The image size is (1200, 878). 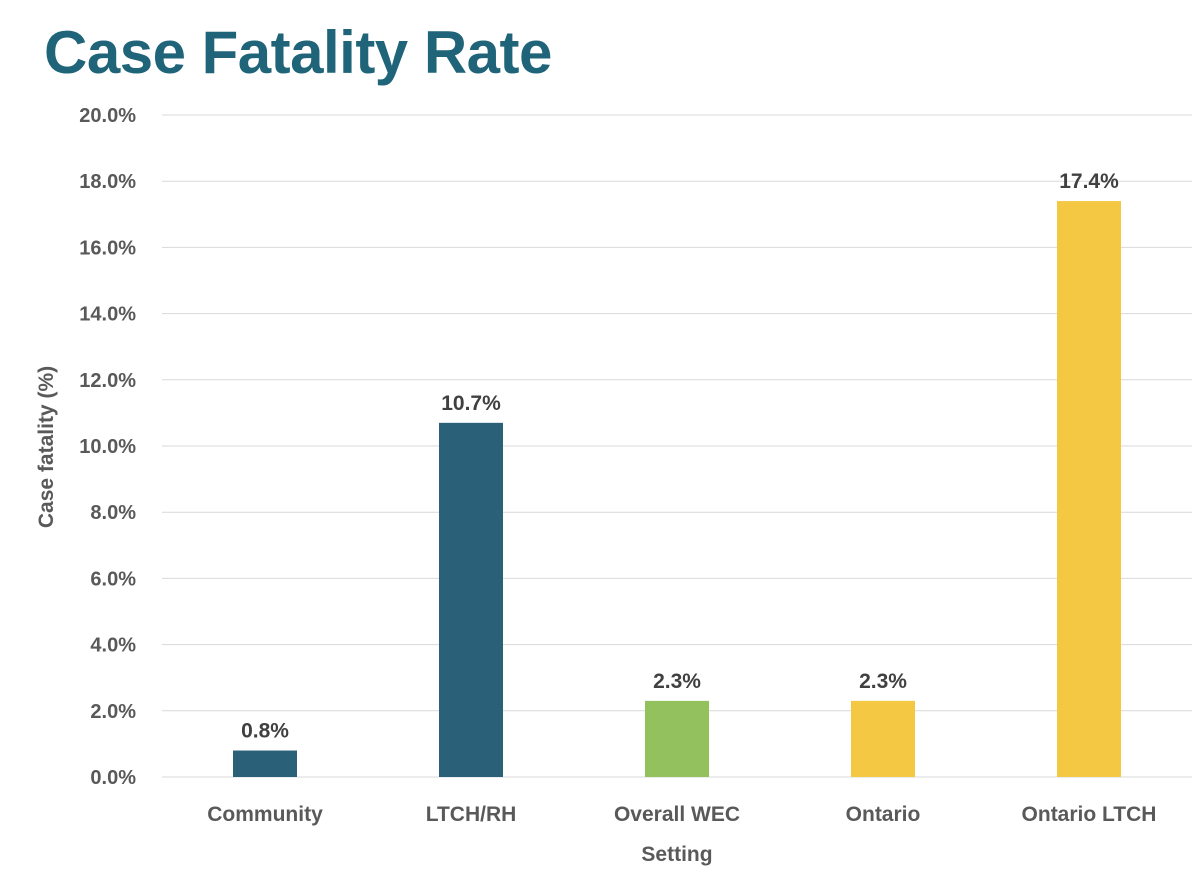 I want to click on x-category-label: Overall WEC, so click(x=677, y=814).